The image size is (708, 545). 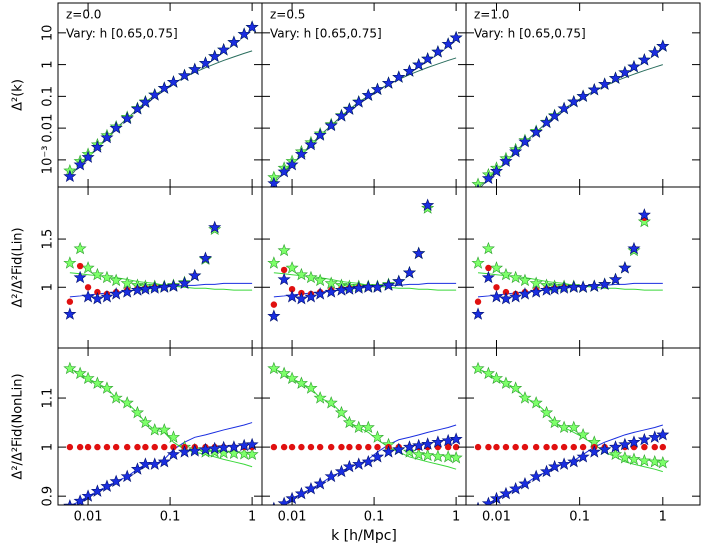 What do you see at coordinates (571, 125) in the screenshot?
I see `series-line` at bounding box center [571, 125].